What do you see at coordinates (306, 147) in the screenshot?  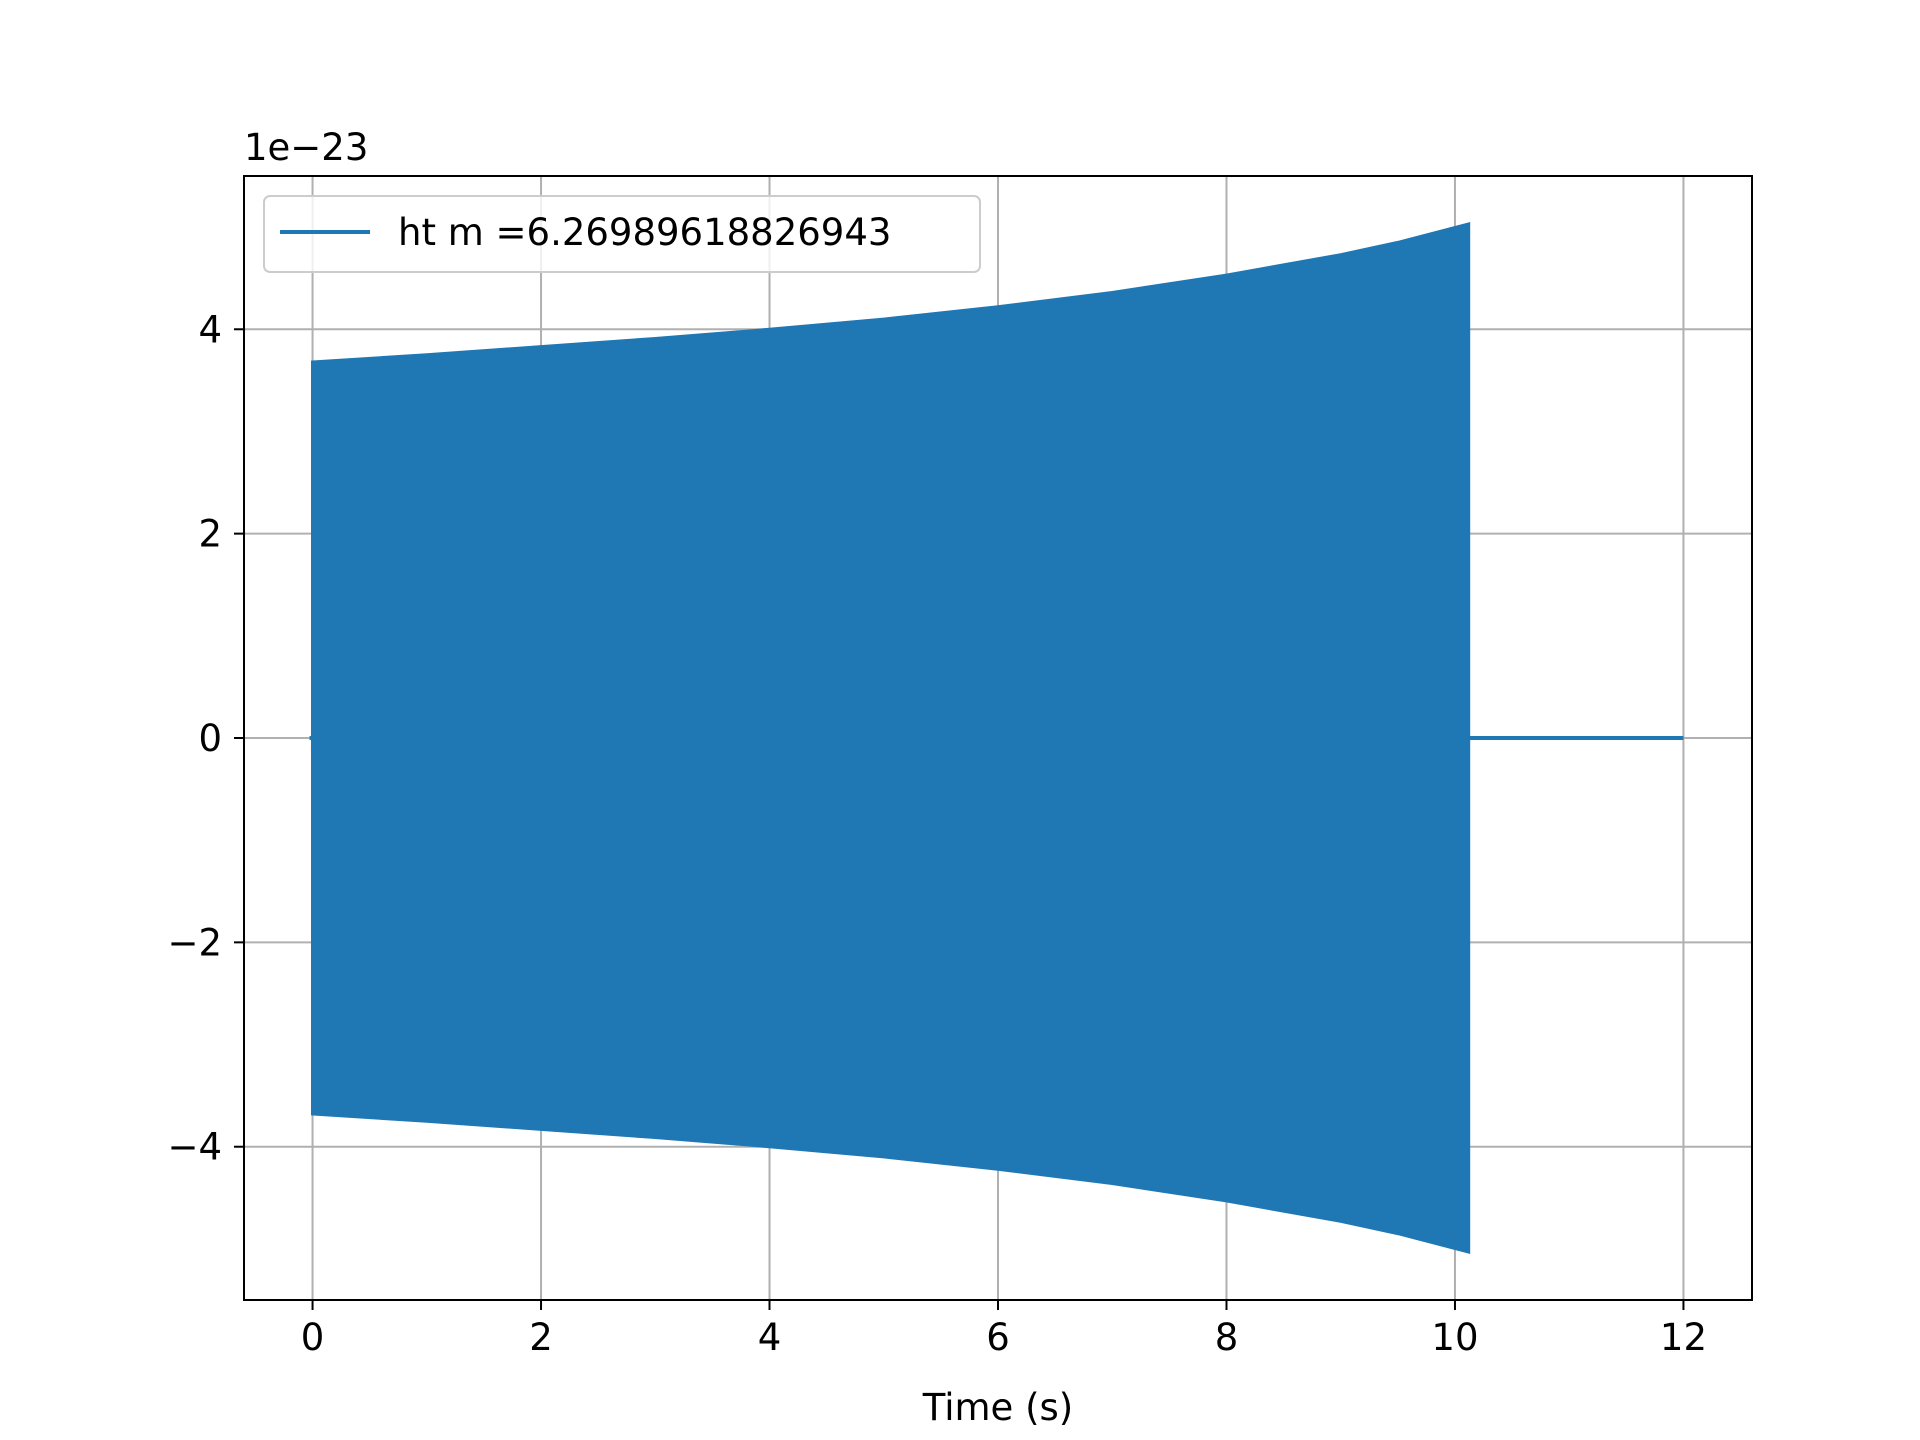 I see `y-axis-multiplier: 1e−23` at bounding box center [306, 147].